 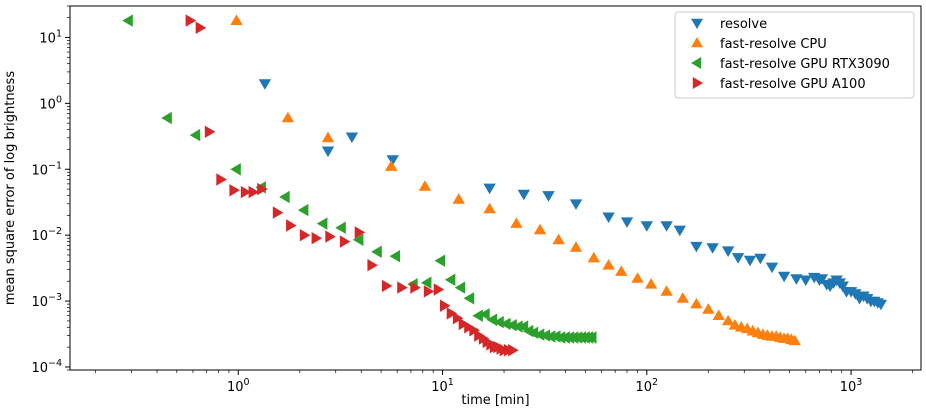 I want to click on y-tick-label: 10⁰, so click(x=50, y=103).